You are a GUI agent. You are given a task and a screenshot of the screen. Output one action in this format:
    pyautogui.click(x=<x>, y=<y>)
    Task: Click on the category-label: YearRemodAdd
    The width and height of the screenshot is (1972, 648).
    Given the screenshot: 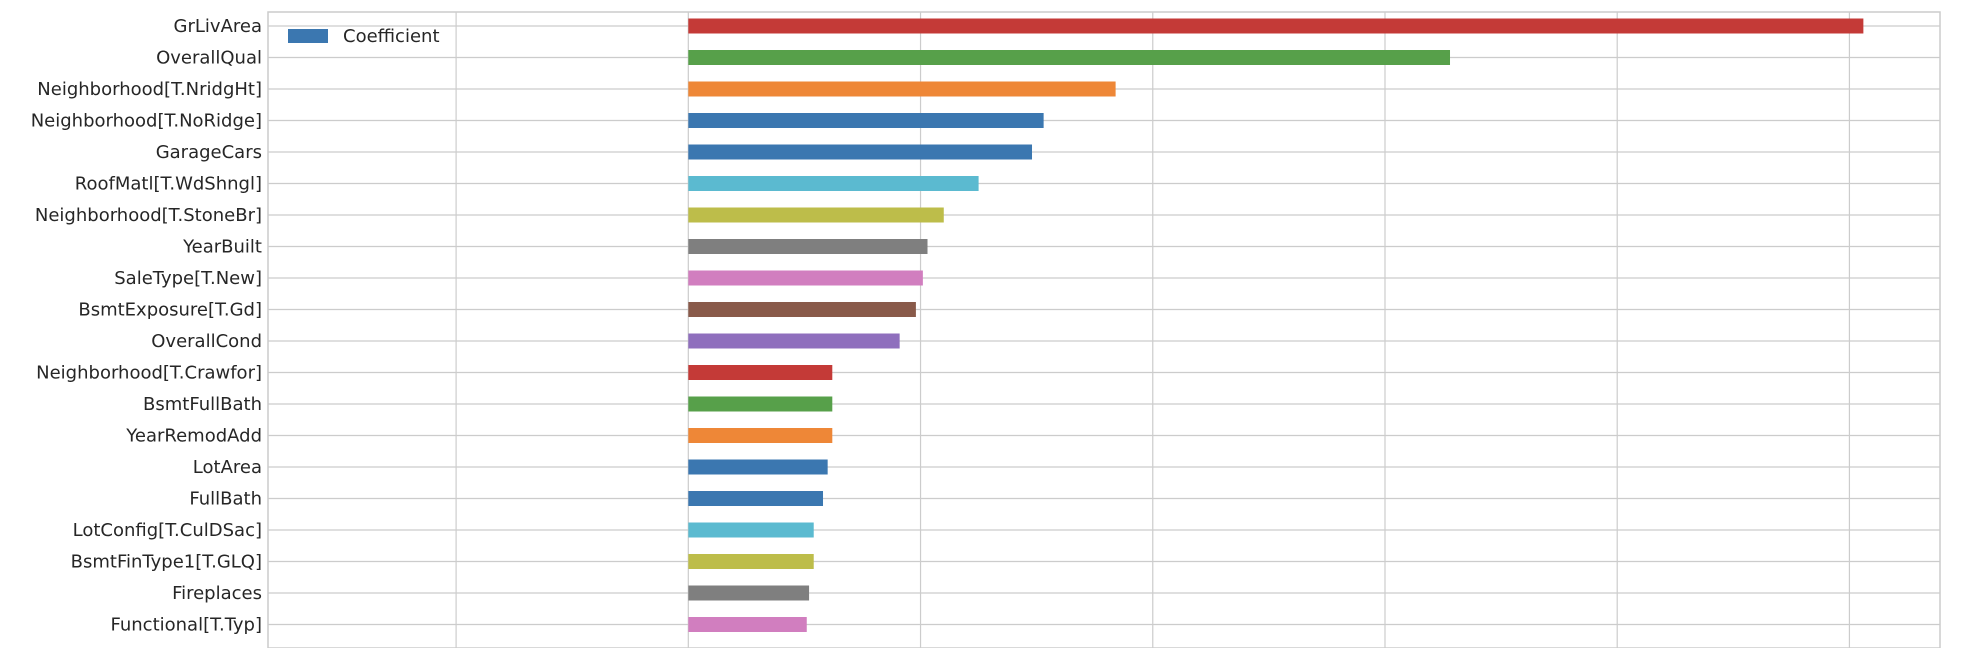 What is the action you would take?
    pyautogui.click(x=193, y=436)
    